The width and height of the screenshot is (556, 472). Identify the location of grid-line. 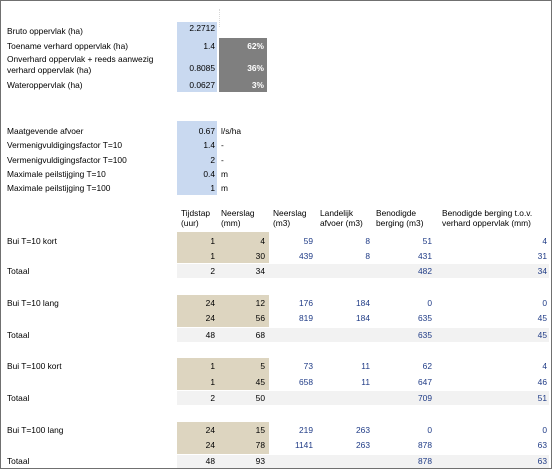
(219, 18).